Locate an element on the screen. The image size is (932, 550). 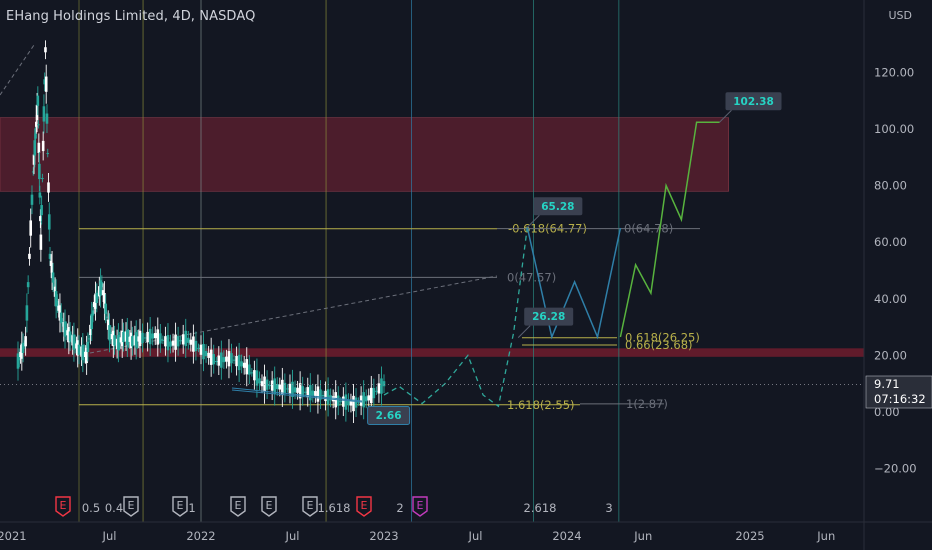
y-tick-label-6: 0.00 is located at coordinates (887, 412).